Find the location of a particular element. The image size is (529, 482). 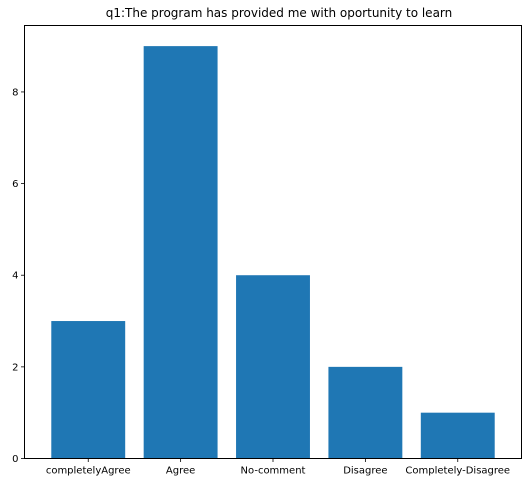

bar-disagree is located at coordinates (365, 412).